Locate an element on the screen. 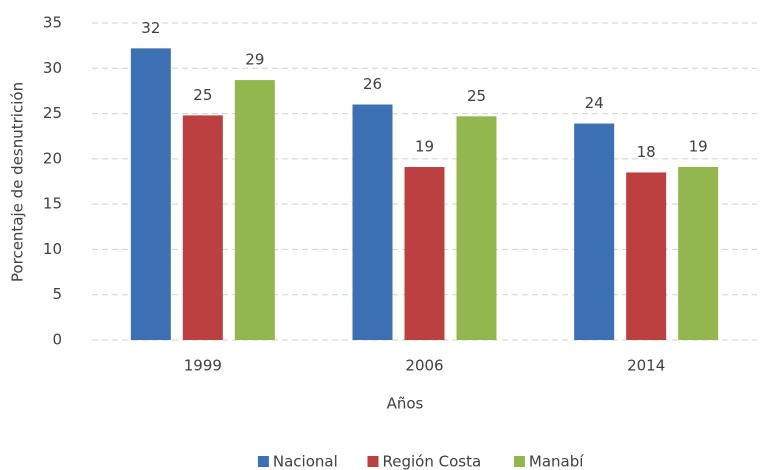 The width and height of the screenshot is (777, 470). y-axis-label: Porcentaje de desnutrición is located at coordinates (18, 182).